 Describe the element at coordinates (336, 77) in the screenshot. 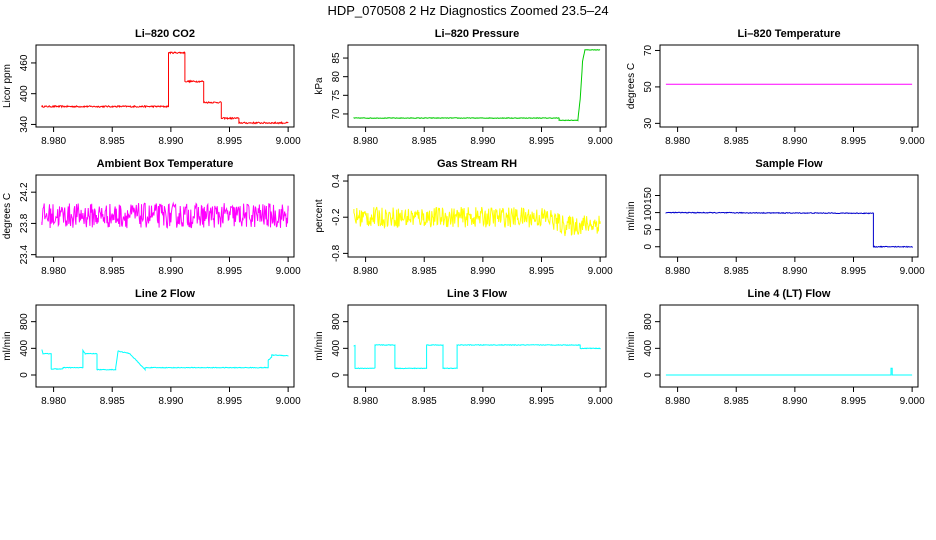

I see `y-tick-label: 80` at that location.